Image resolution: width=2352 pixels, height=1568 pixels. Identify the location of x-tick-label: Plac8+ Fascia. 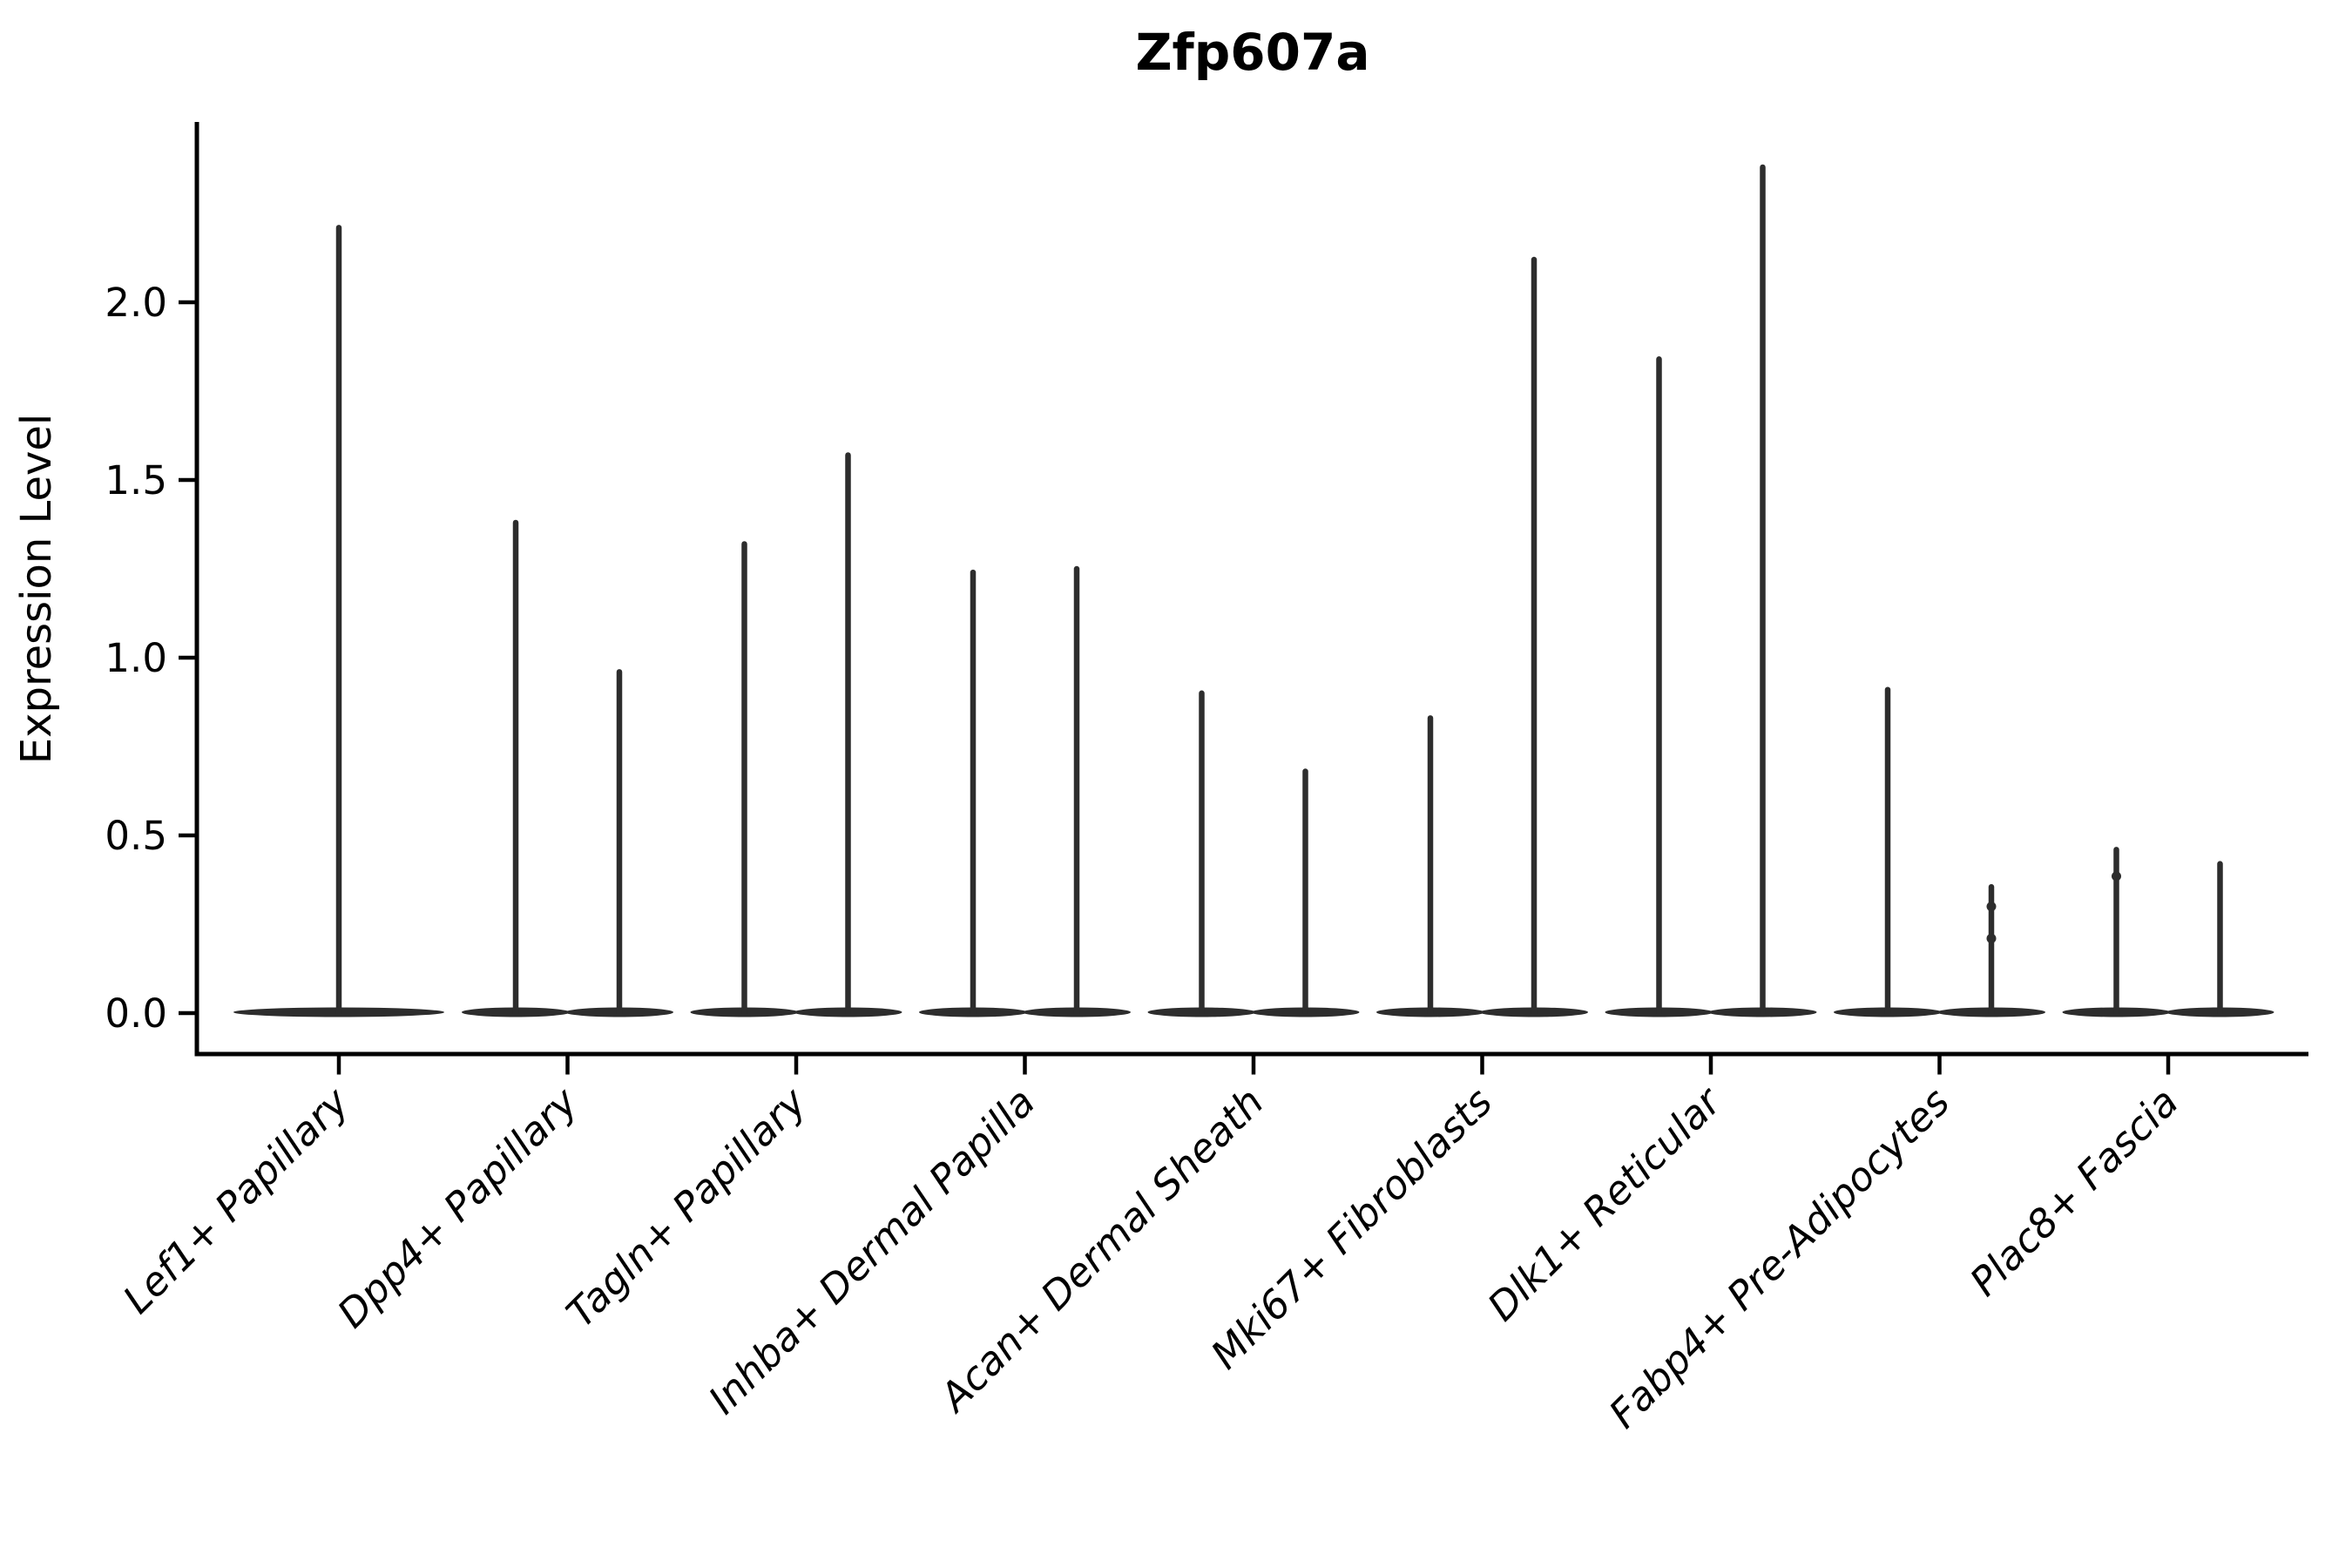
(2074, 1191).